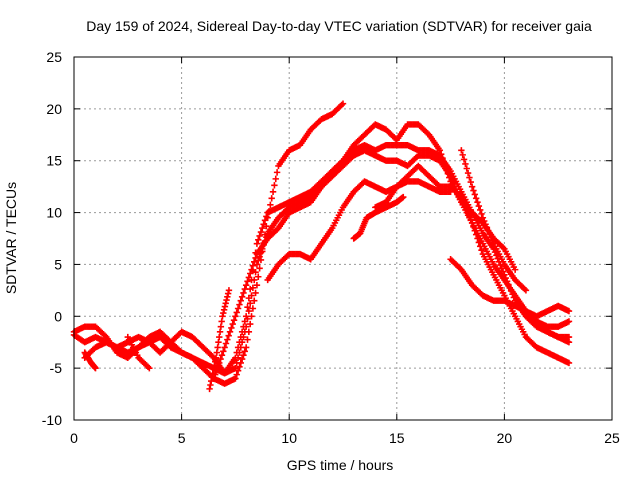  Describe the element at coordinates (54, 161) in the screenshot. I see `y-tick-label-5: 15` at that location.